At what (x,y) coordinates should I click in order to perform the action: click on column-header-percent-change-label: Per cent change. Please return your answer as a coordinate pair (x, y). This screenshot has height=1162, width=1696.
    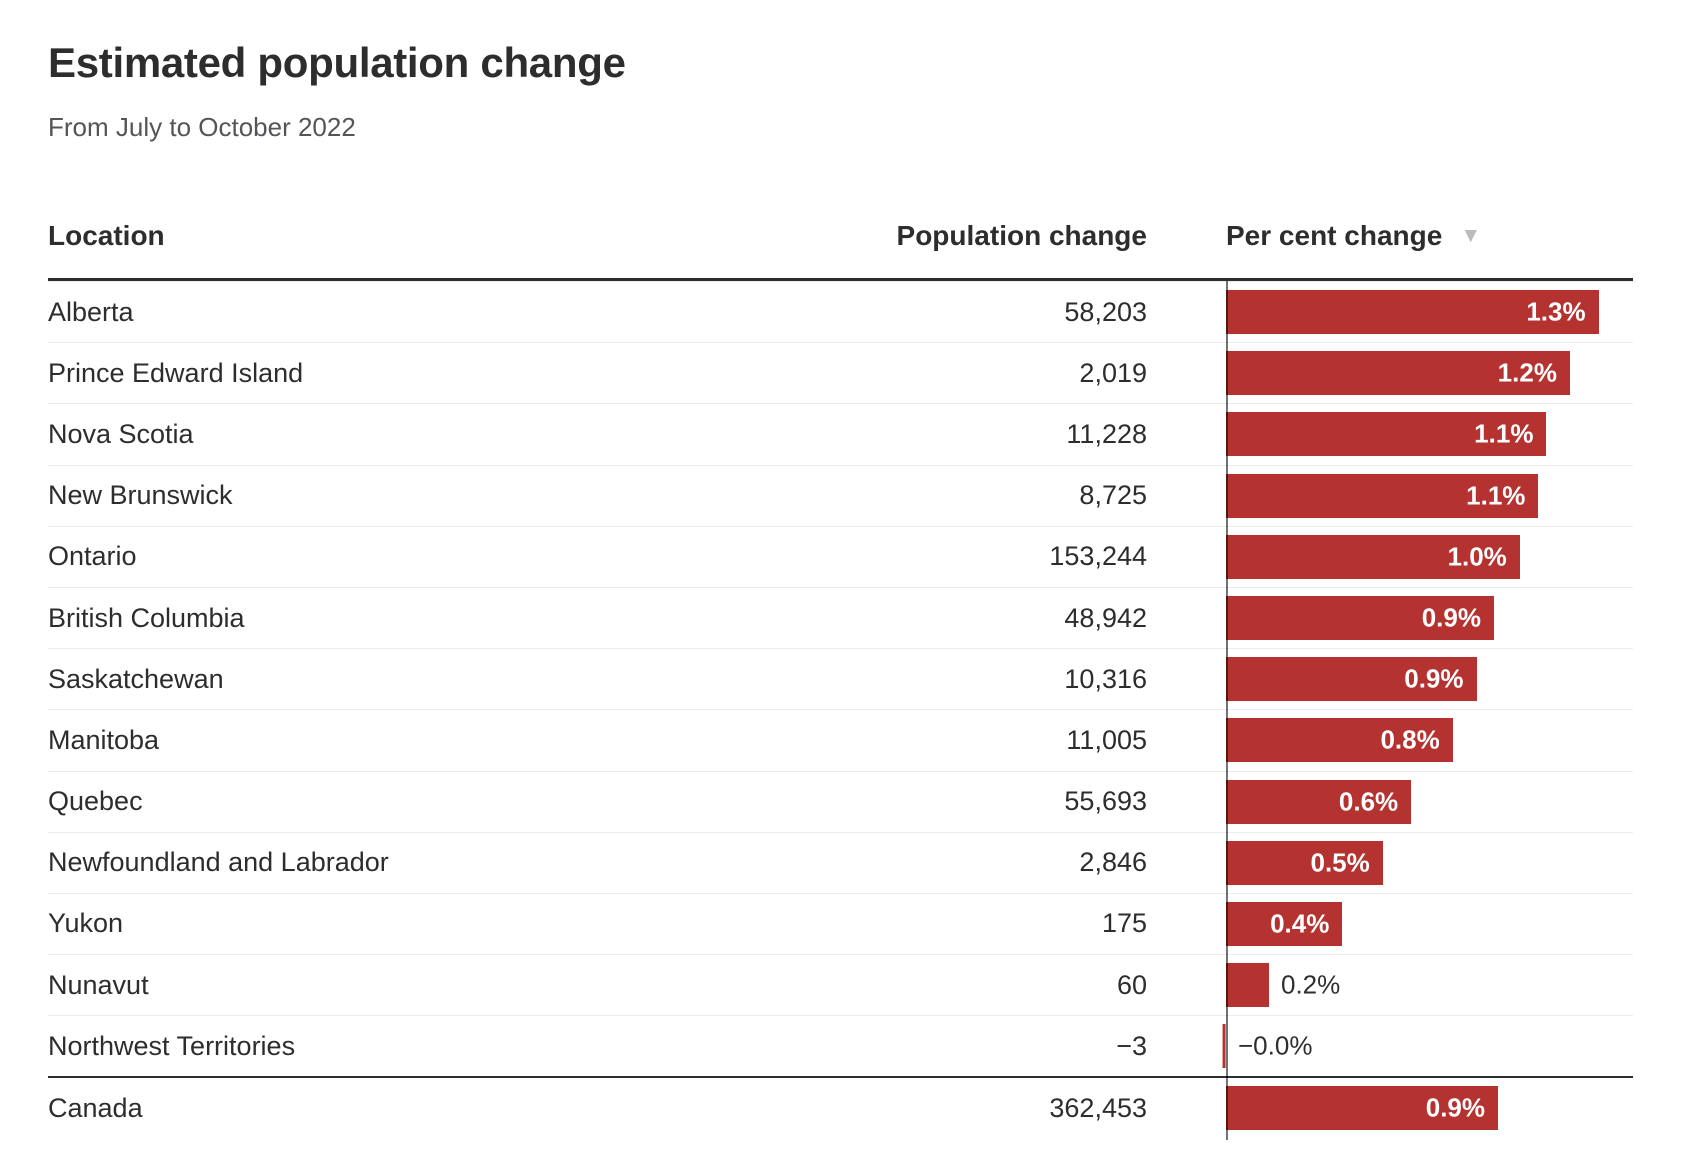
    Looking at the image, I should click on (1334, 235).